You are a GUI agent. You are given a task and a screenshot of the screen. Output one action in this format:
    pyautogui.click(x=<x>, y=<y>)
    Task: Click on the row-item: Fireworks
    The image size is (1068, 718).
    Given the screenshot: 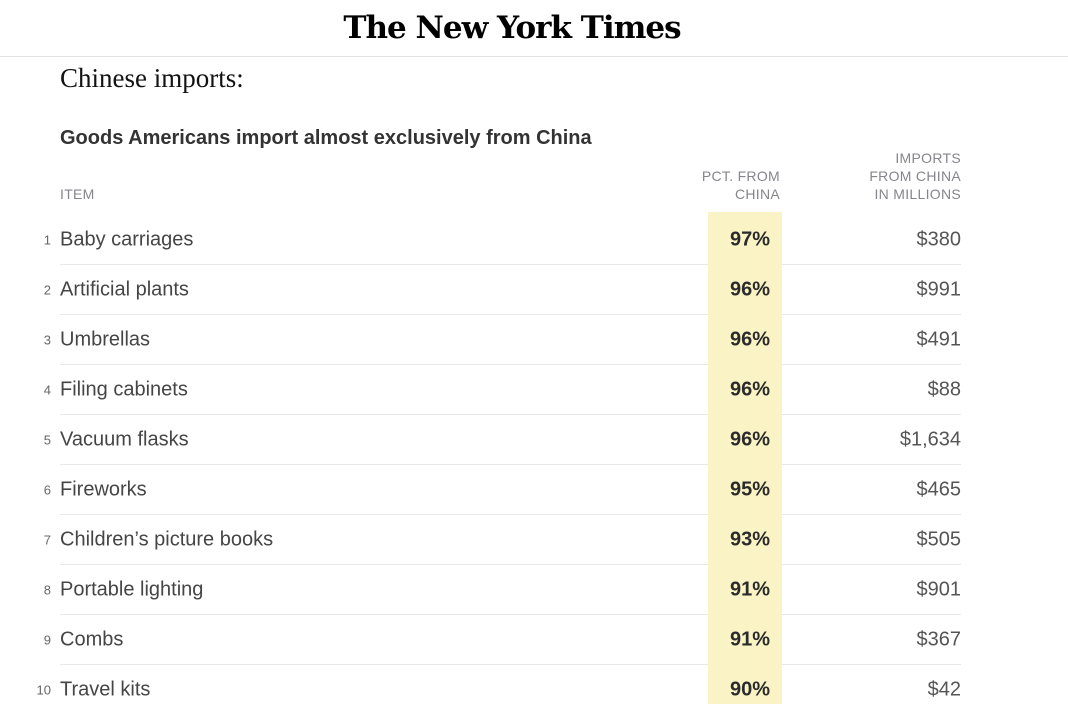 What is the action you would take?
    pyautogui.click(x=103, y=489)
    